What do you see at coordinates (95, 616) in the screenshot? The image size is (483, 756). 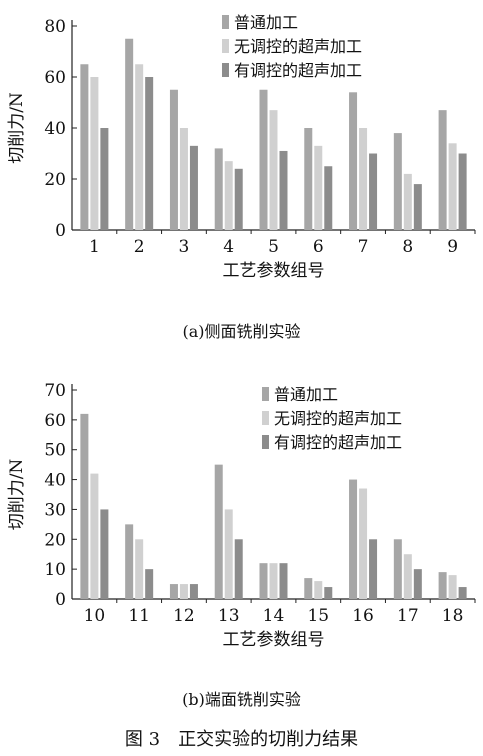 I see `x-tick-label: 10` at bounding box center [95, 616].